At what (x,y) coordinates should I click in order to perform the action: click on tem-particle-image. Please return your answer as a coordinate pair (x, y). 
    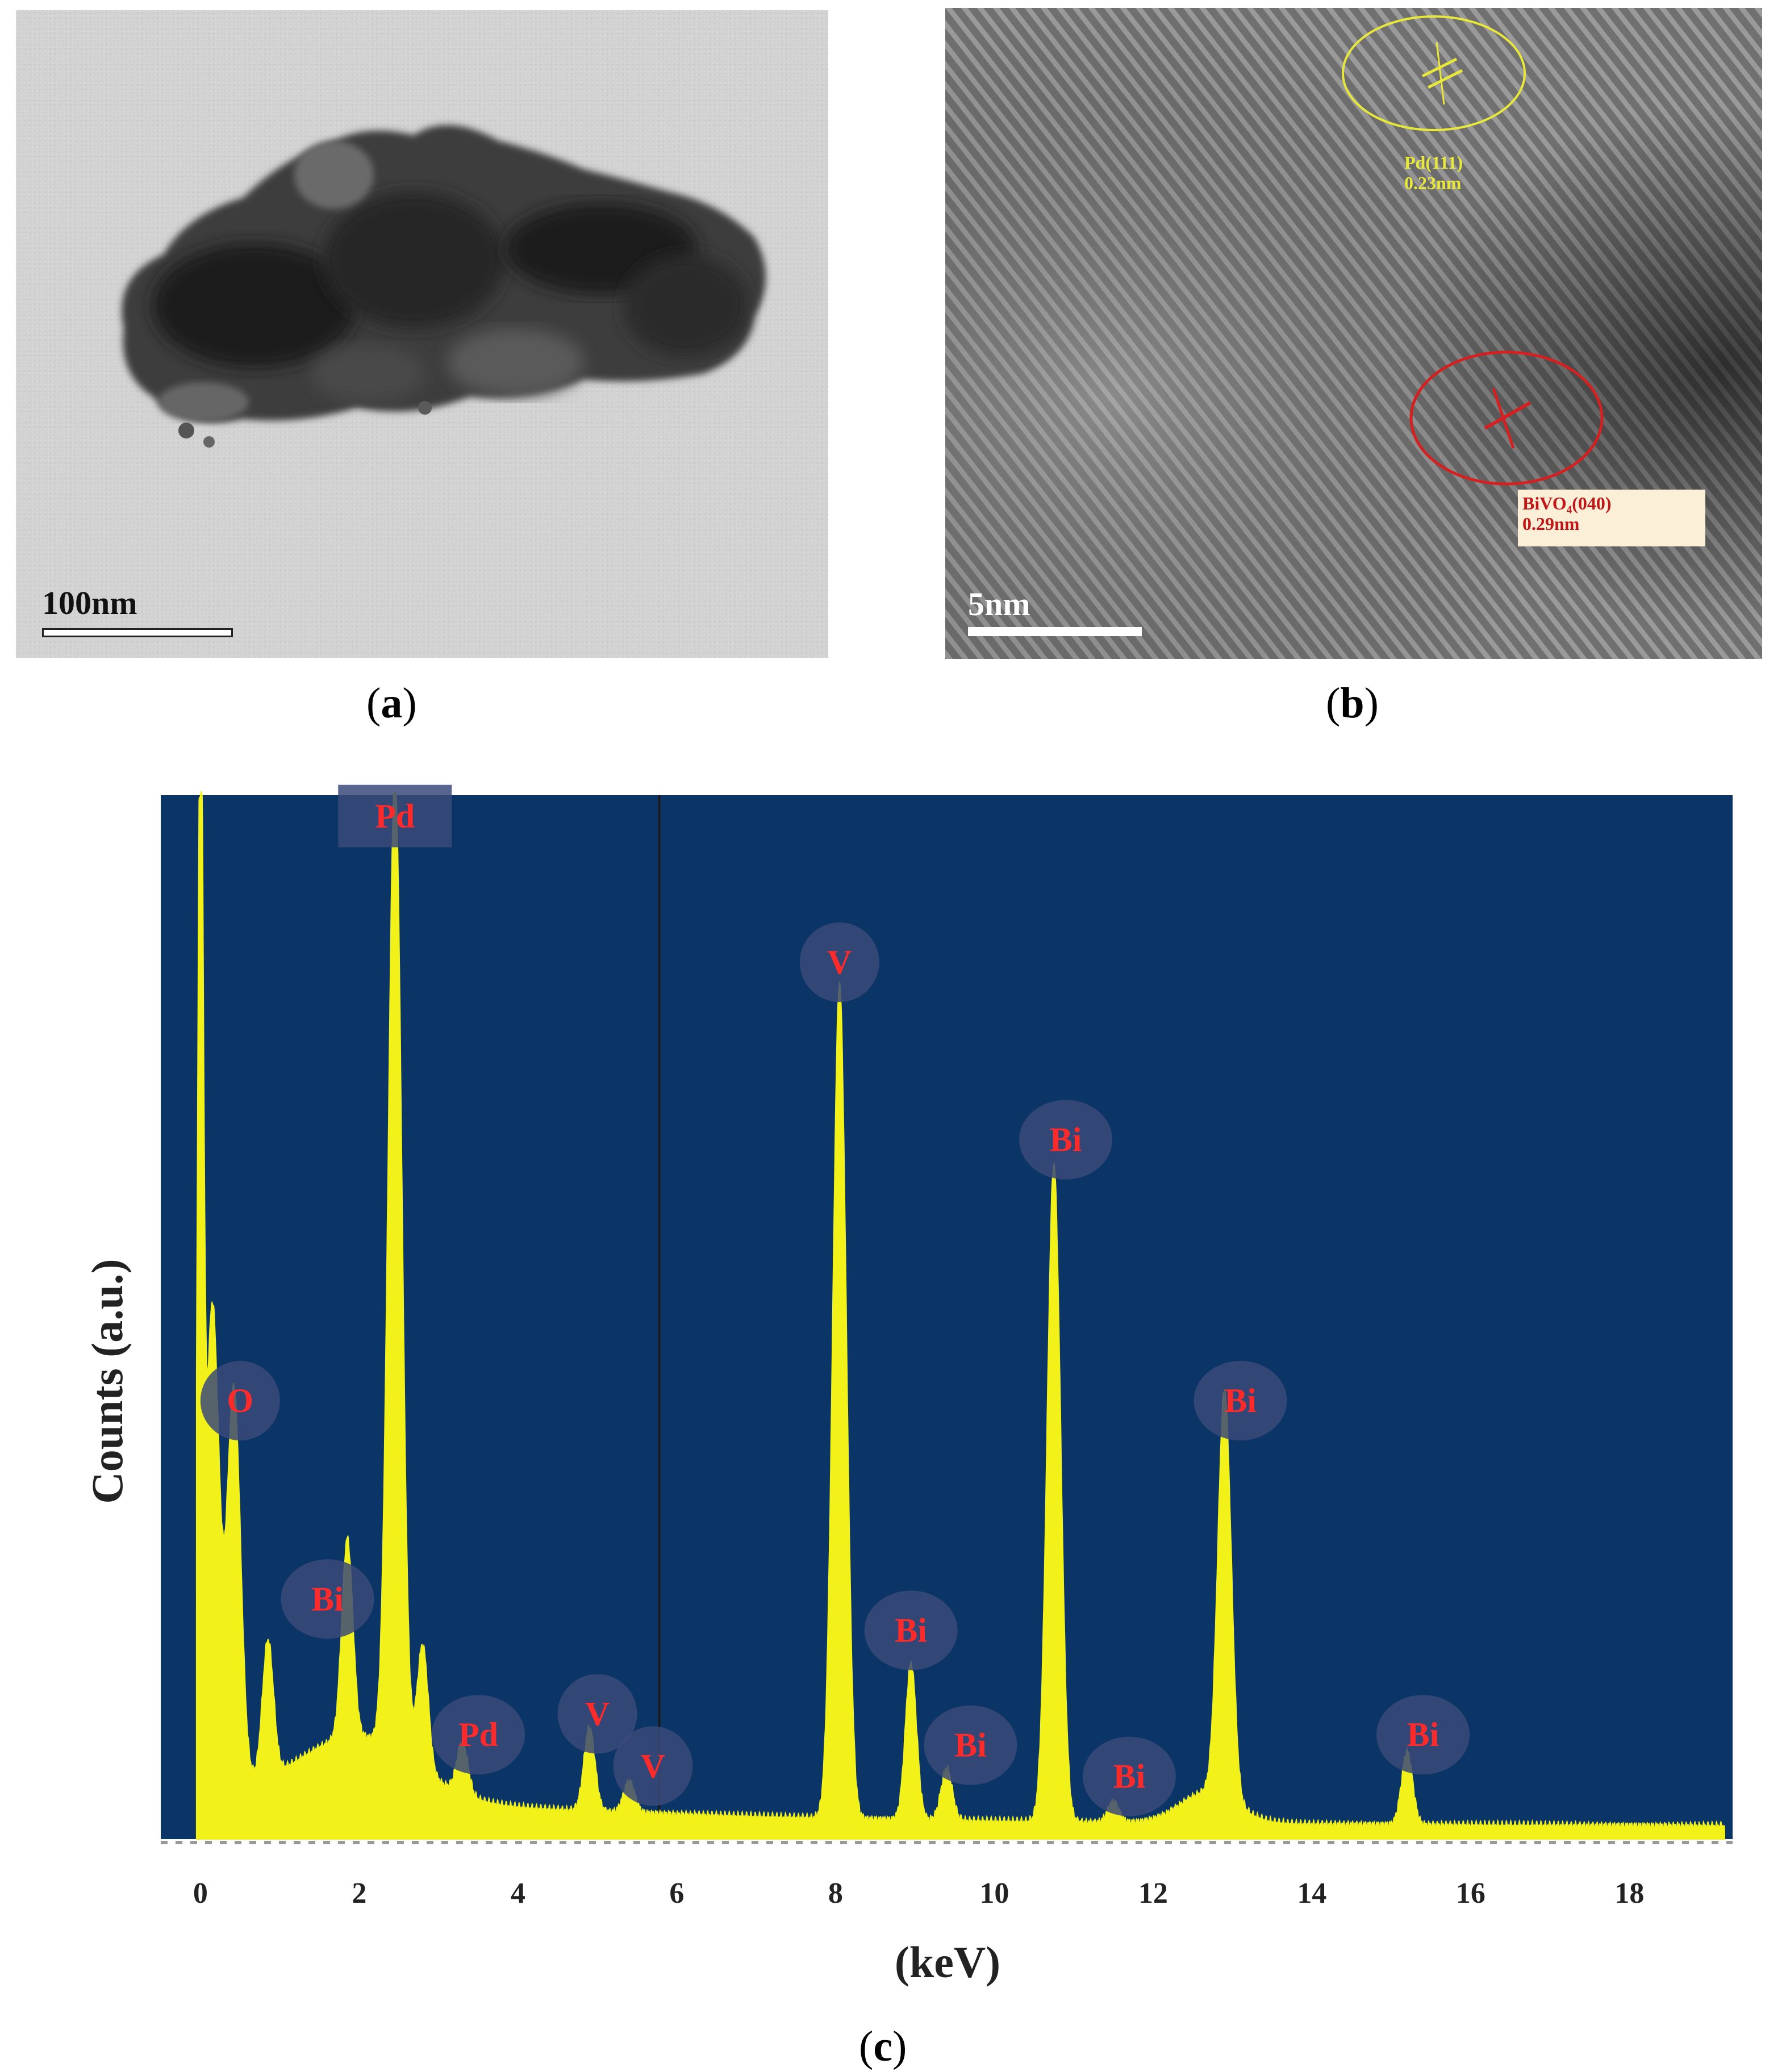
    Looking at the image, I should click on (444, 287).